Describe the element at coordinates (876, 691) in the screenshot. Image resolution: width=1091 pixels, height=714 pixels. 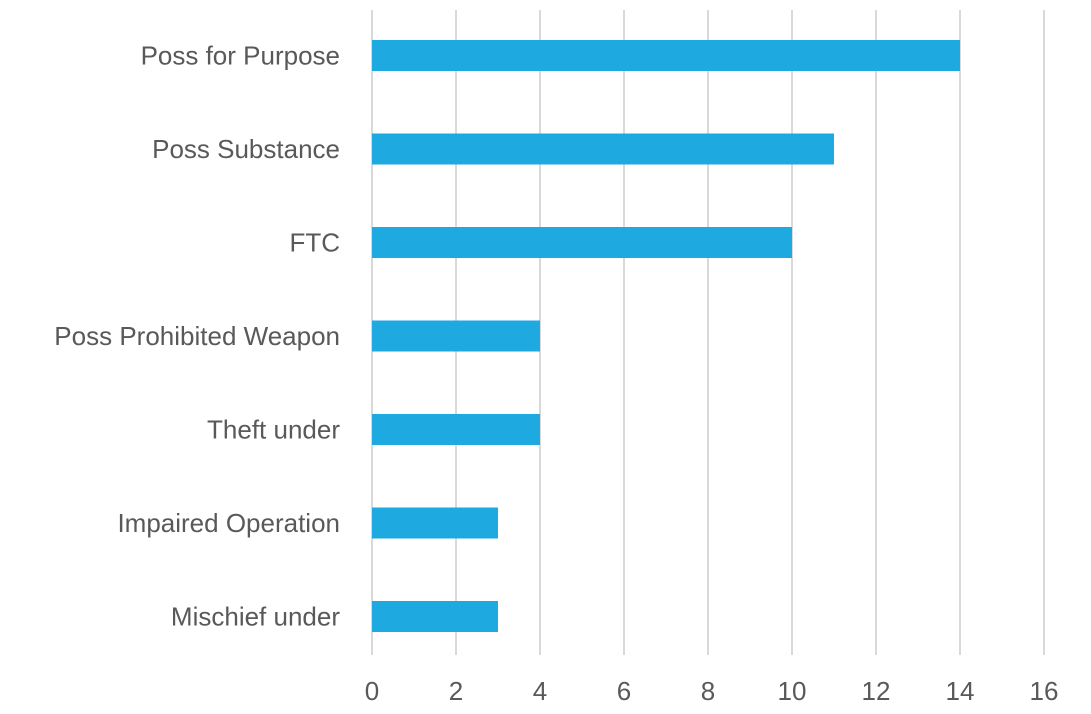
I see `x-tick-label-12: 12` at that location.